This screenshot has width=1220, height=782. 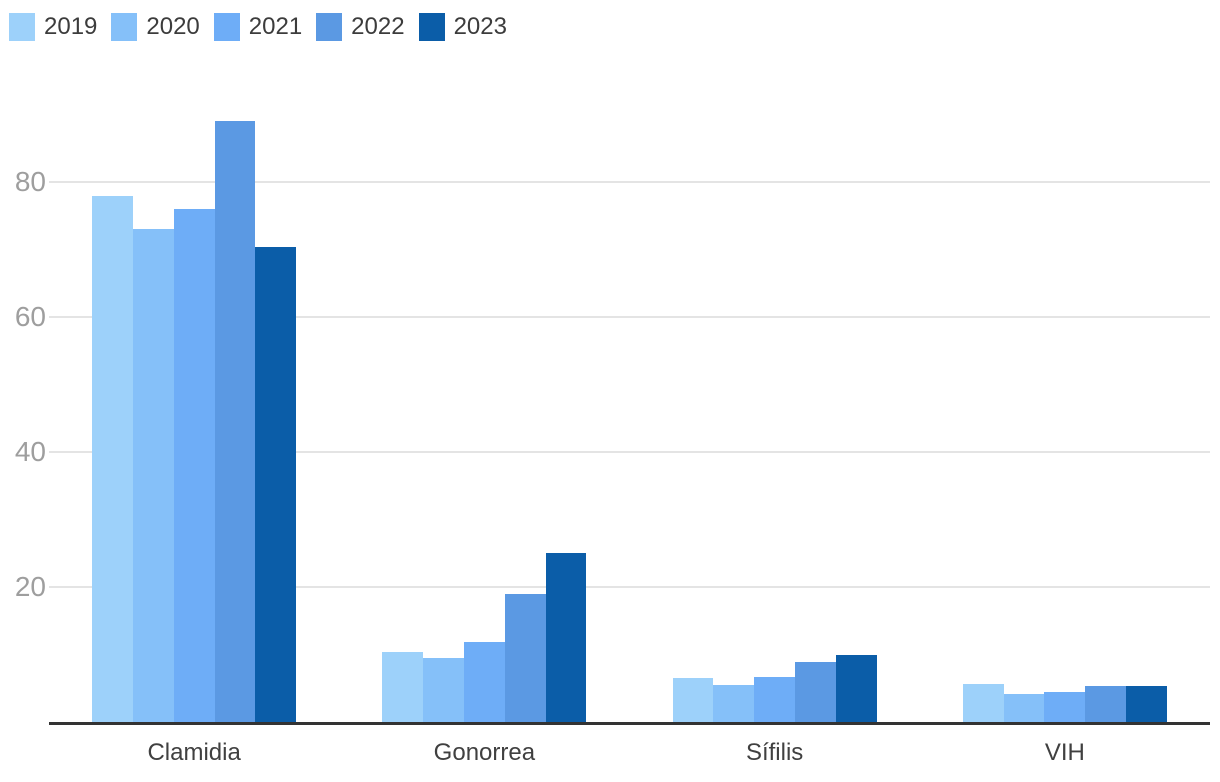 I want to click on legend-item-2021: 2021, so click(x=258, y=27).